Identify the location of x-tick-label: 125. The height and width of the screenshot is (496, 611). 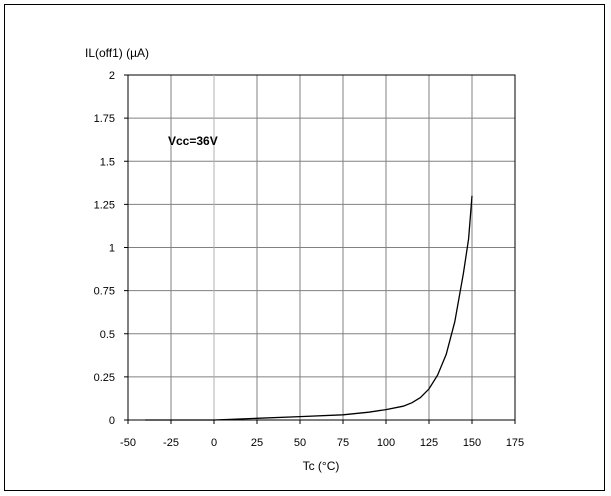
(429, 443).